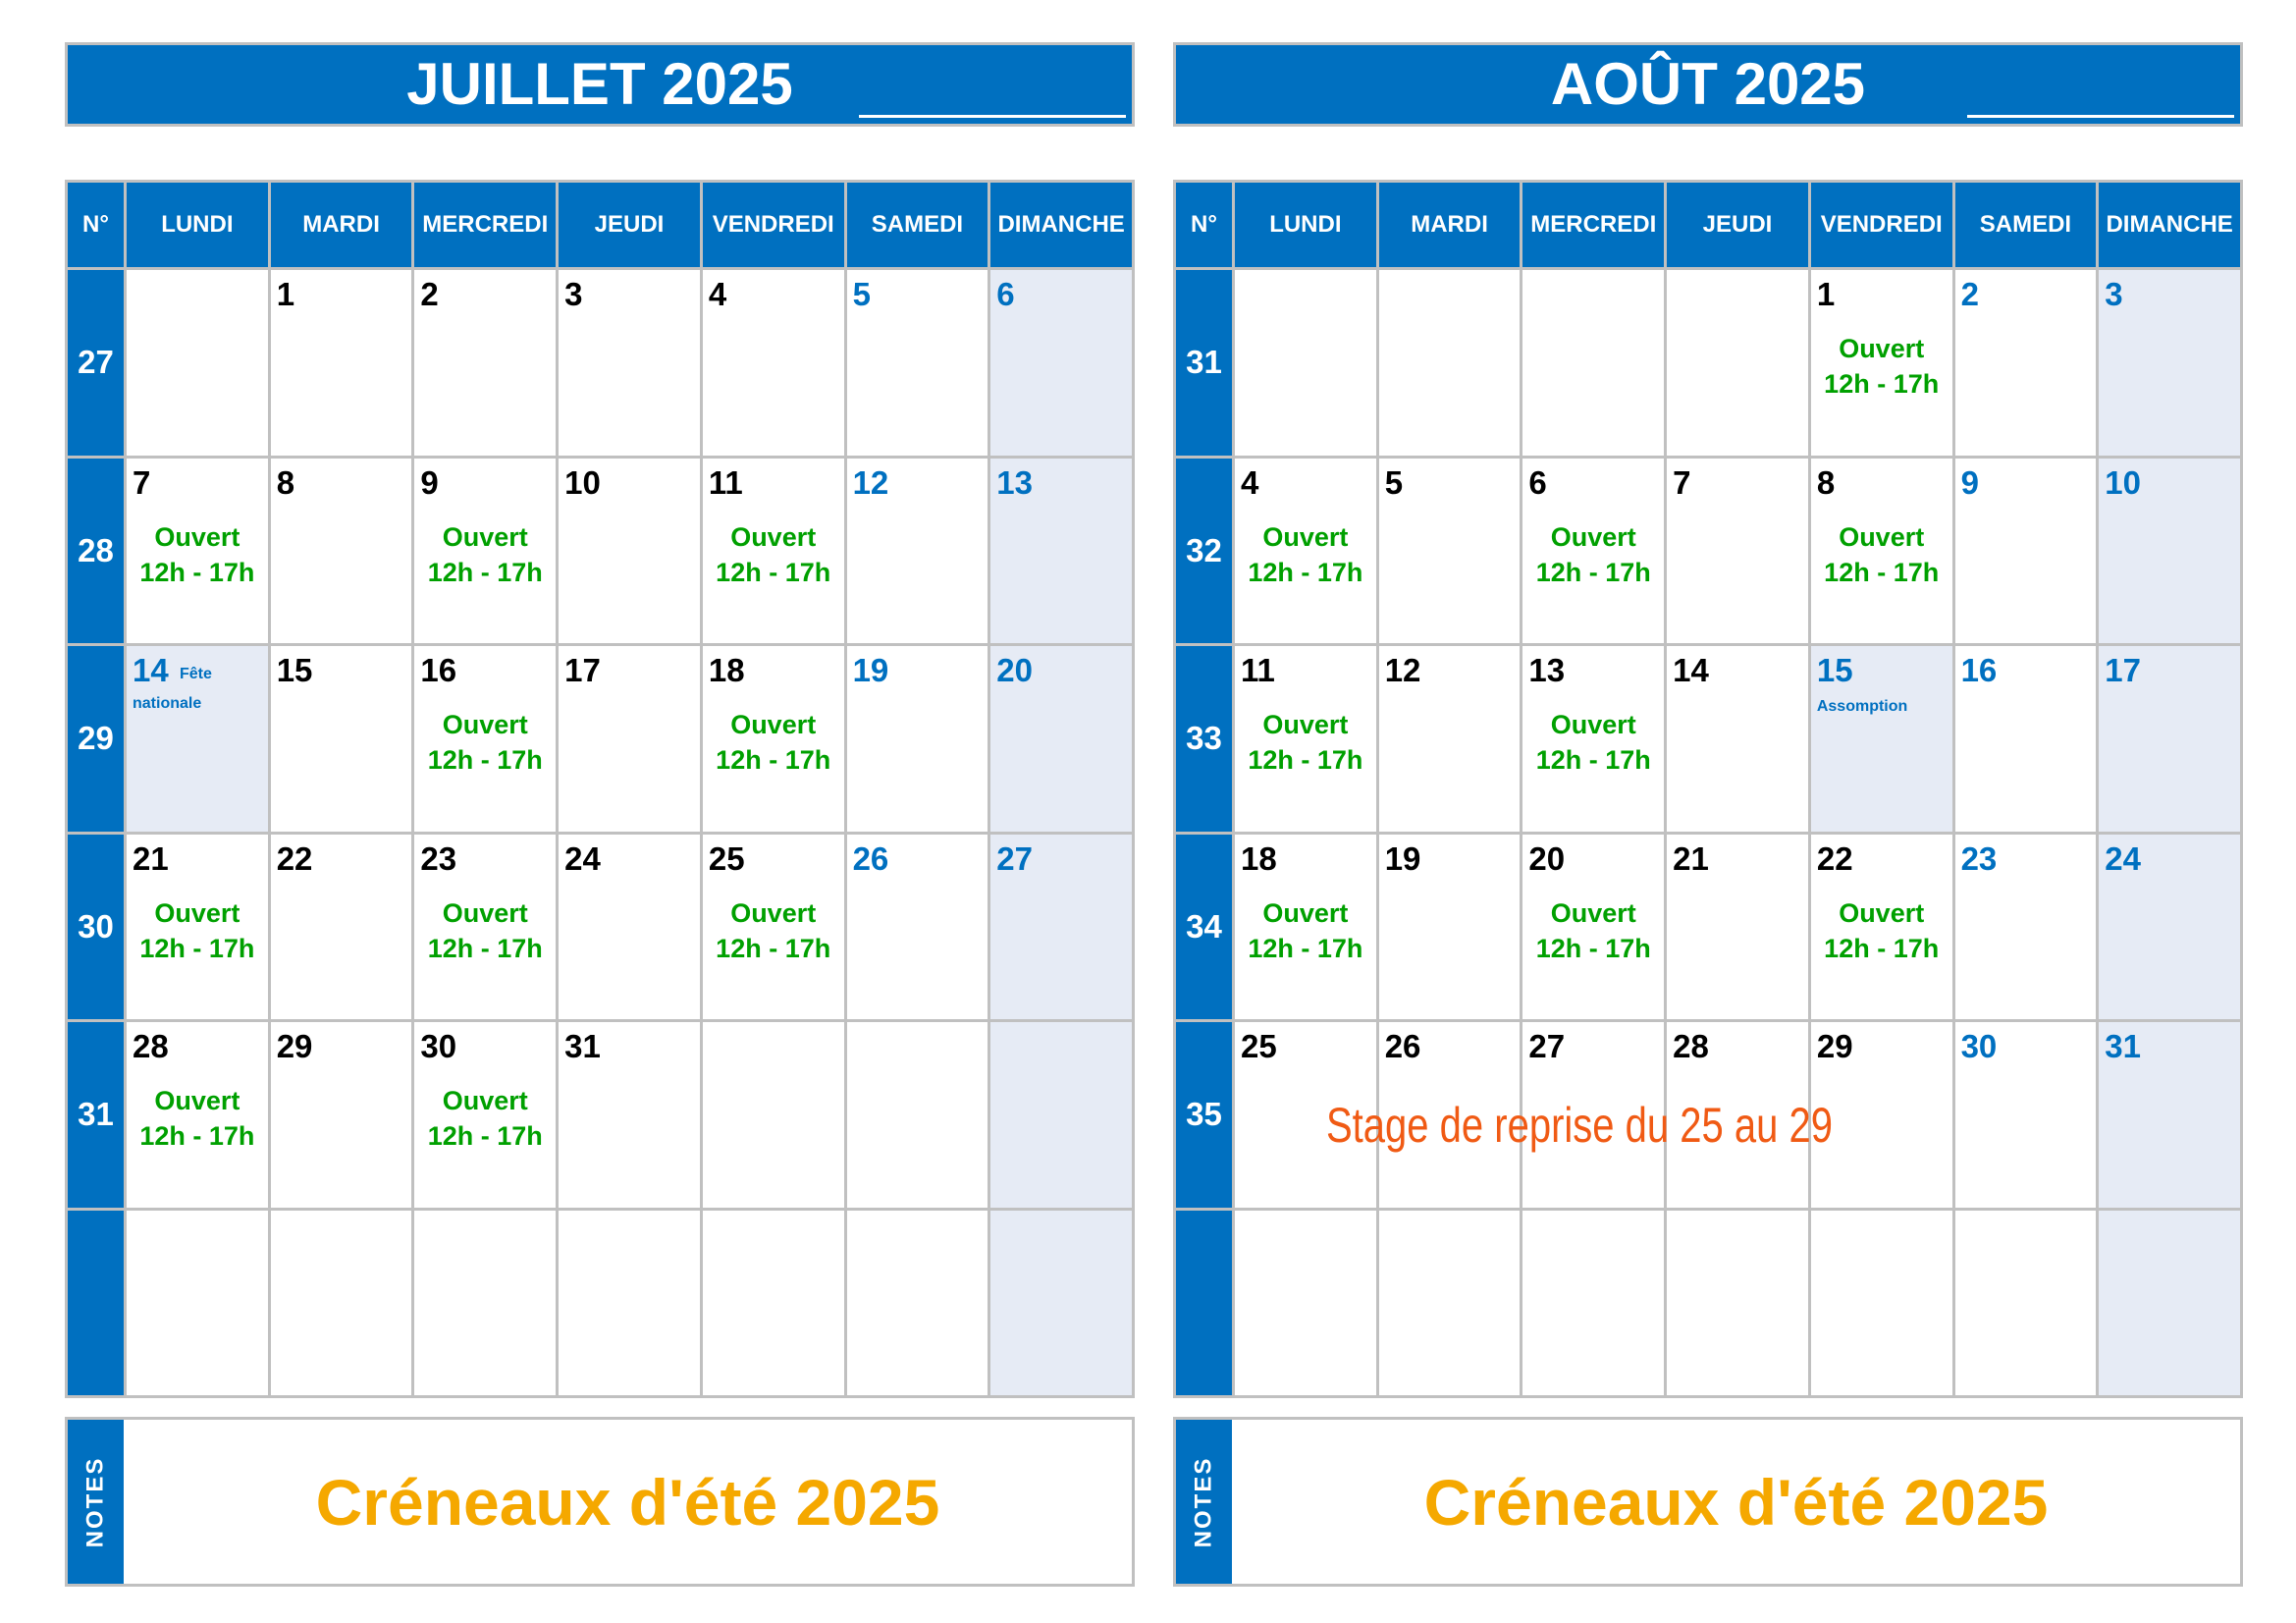 The width and height of the screenshot is (2296, 1623). What do you see at coordinates (1306, 1115) in the screenshot?
I see `day-cell: 25` at bounding box center [1306, 1115].